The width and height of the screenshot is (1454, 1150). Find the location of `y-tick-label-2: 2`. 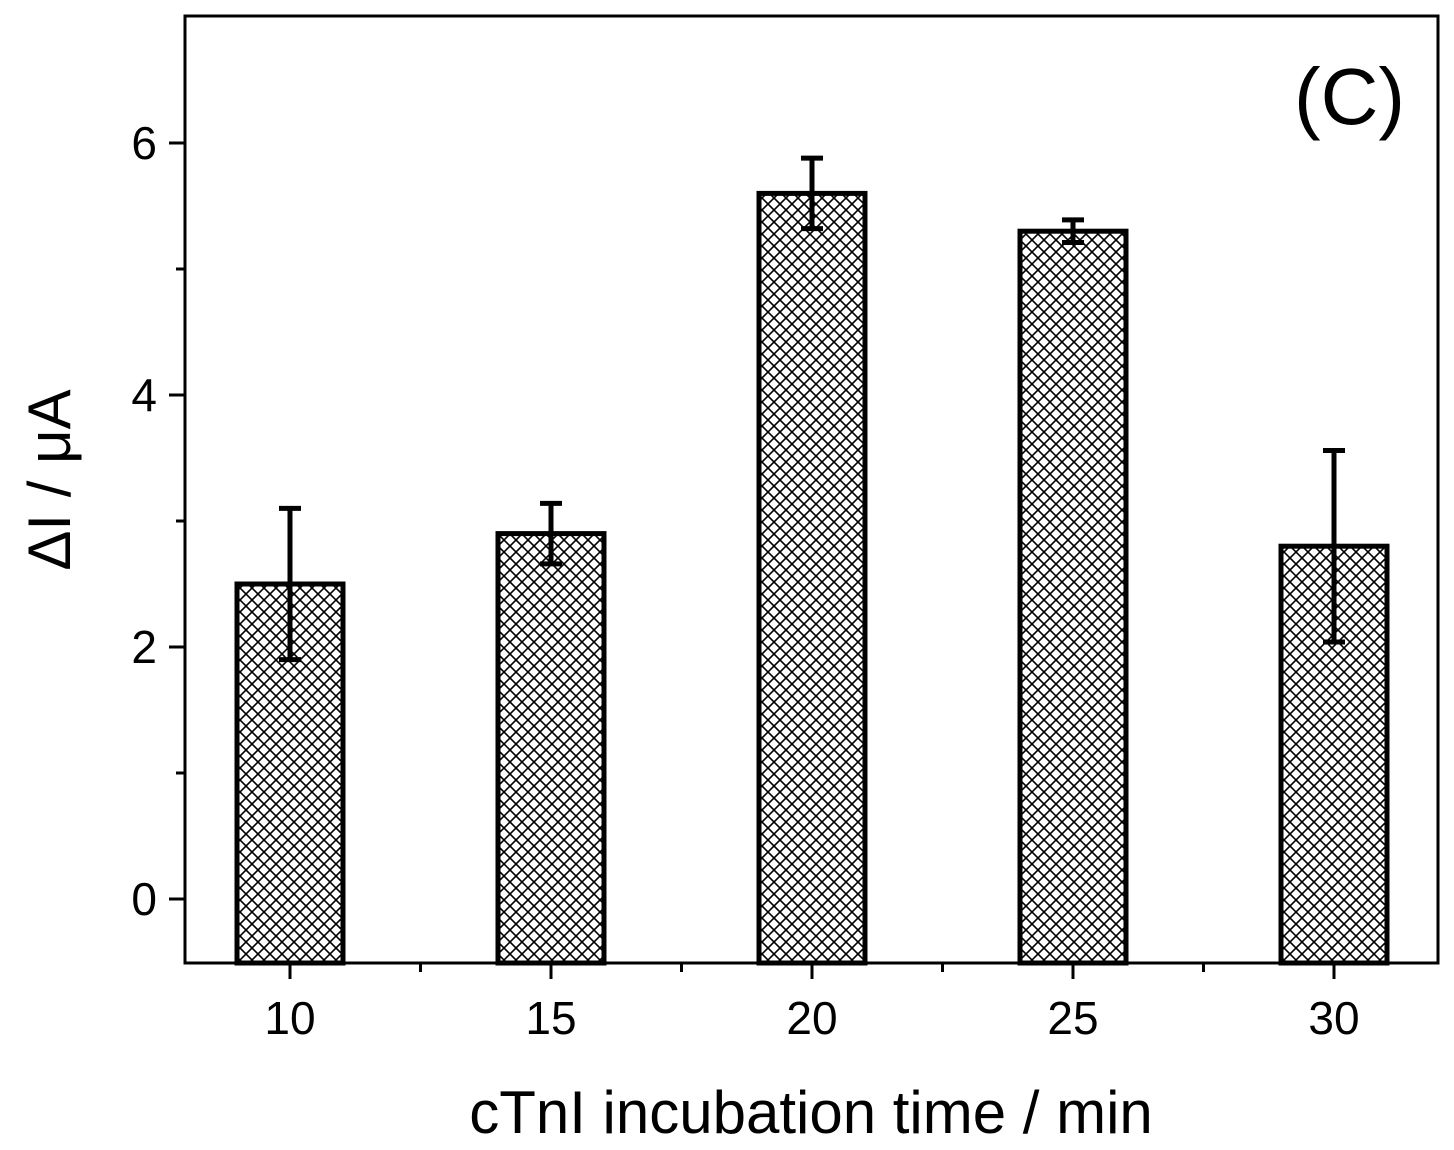

y-tick-label-2: 2 is located at coordinates (144, 647).